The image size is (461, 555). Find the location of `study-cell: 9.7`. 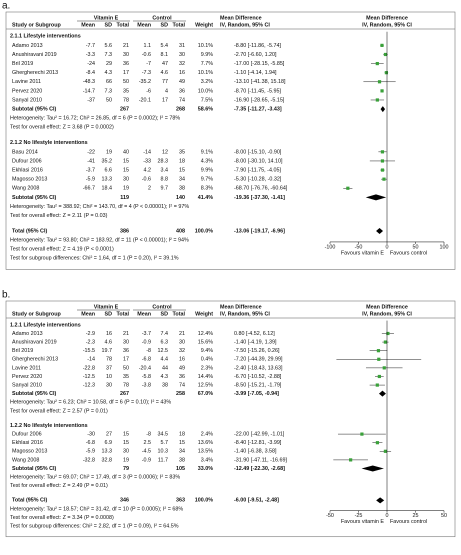

study-cell: 9.7 is located at coordinates (165, 189).